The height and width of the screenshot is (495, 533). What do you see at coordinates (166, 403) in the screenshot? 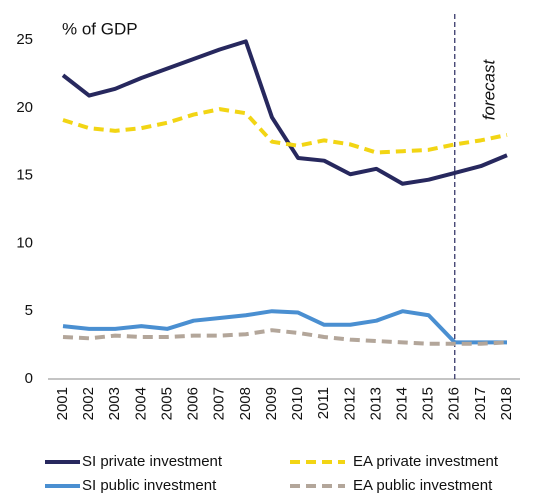
I see `x-tick-label: 2005` at bounding box center [166, 403].